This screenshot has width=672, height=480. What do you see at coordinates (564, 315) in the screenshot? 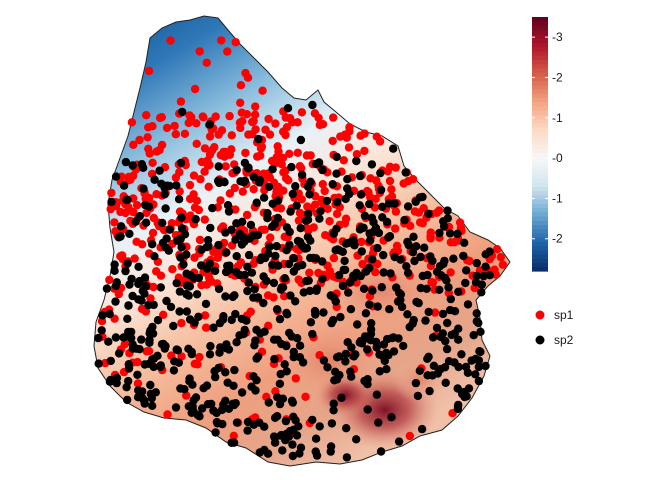
I see `legend-label-sp1: sp1` at bounding box center [564, 315].